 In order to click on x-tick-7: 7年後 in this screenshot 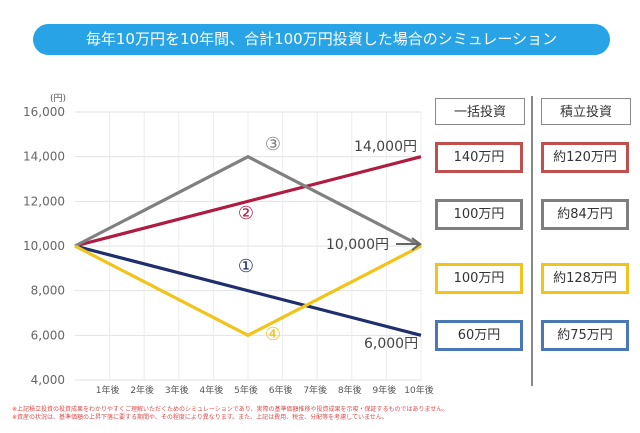, I will do `click(315, 390)`.